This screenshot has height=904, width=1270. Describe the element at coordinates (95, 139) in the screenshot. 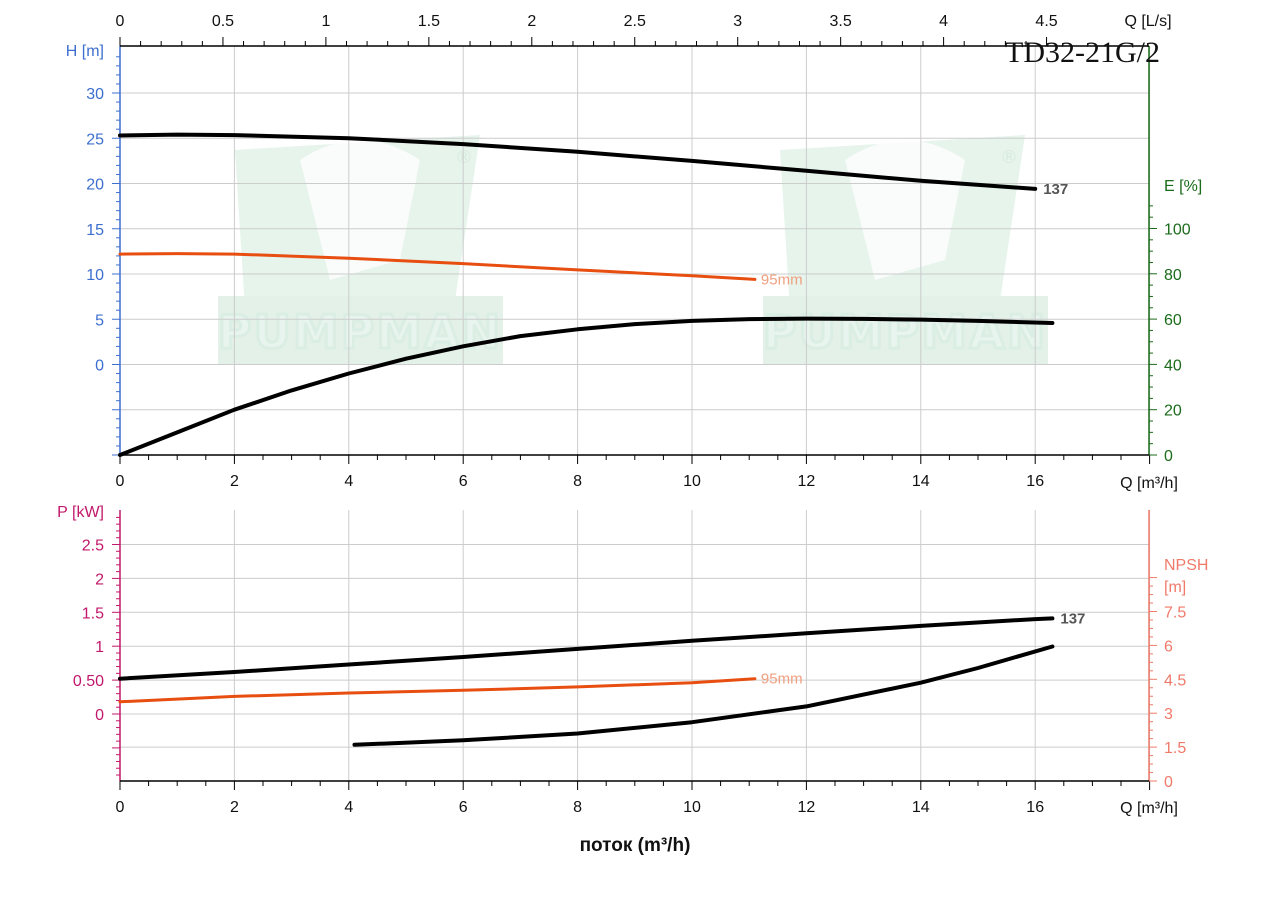

I see `h-tick-label: 25` at that location.